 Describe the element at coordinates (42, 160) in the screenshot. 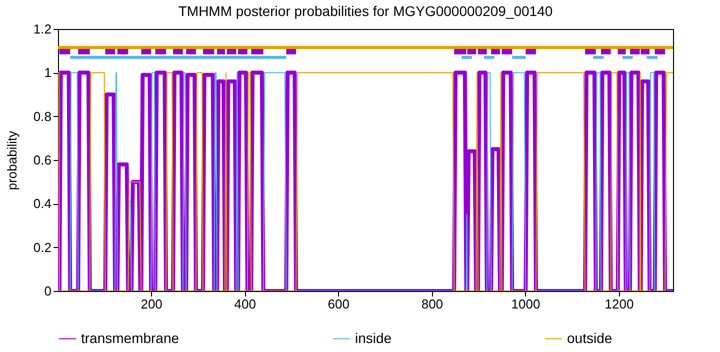

I see `y-tick-label: 0.6` at that location.